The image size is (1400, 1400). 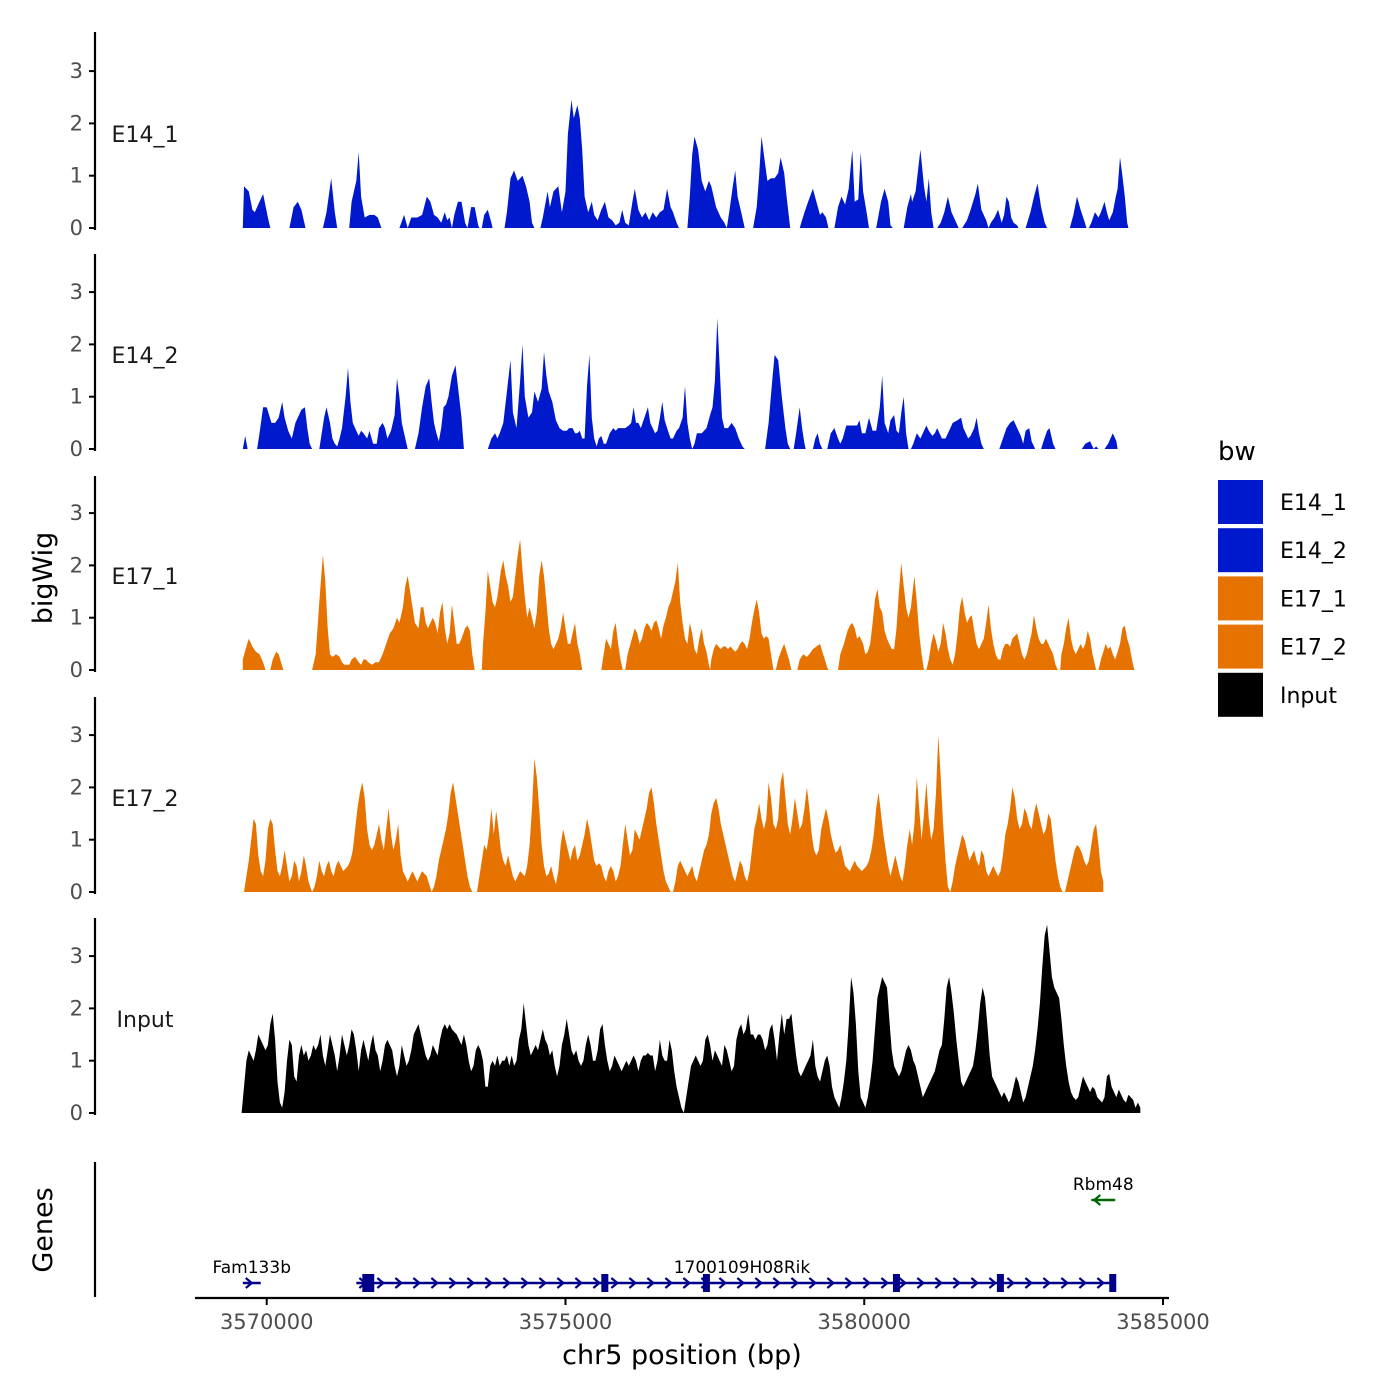 I want to click on area-Input, so click(x=691, y=1018).